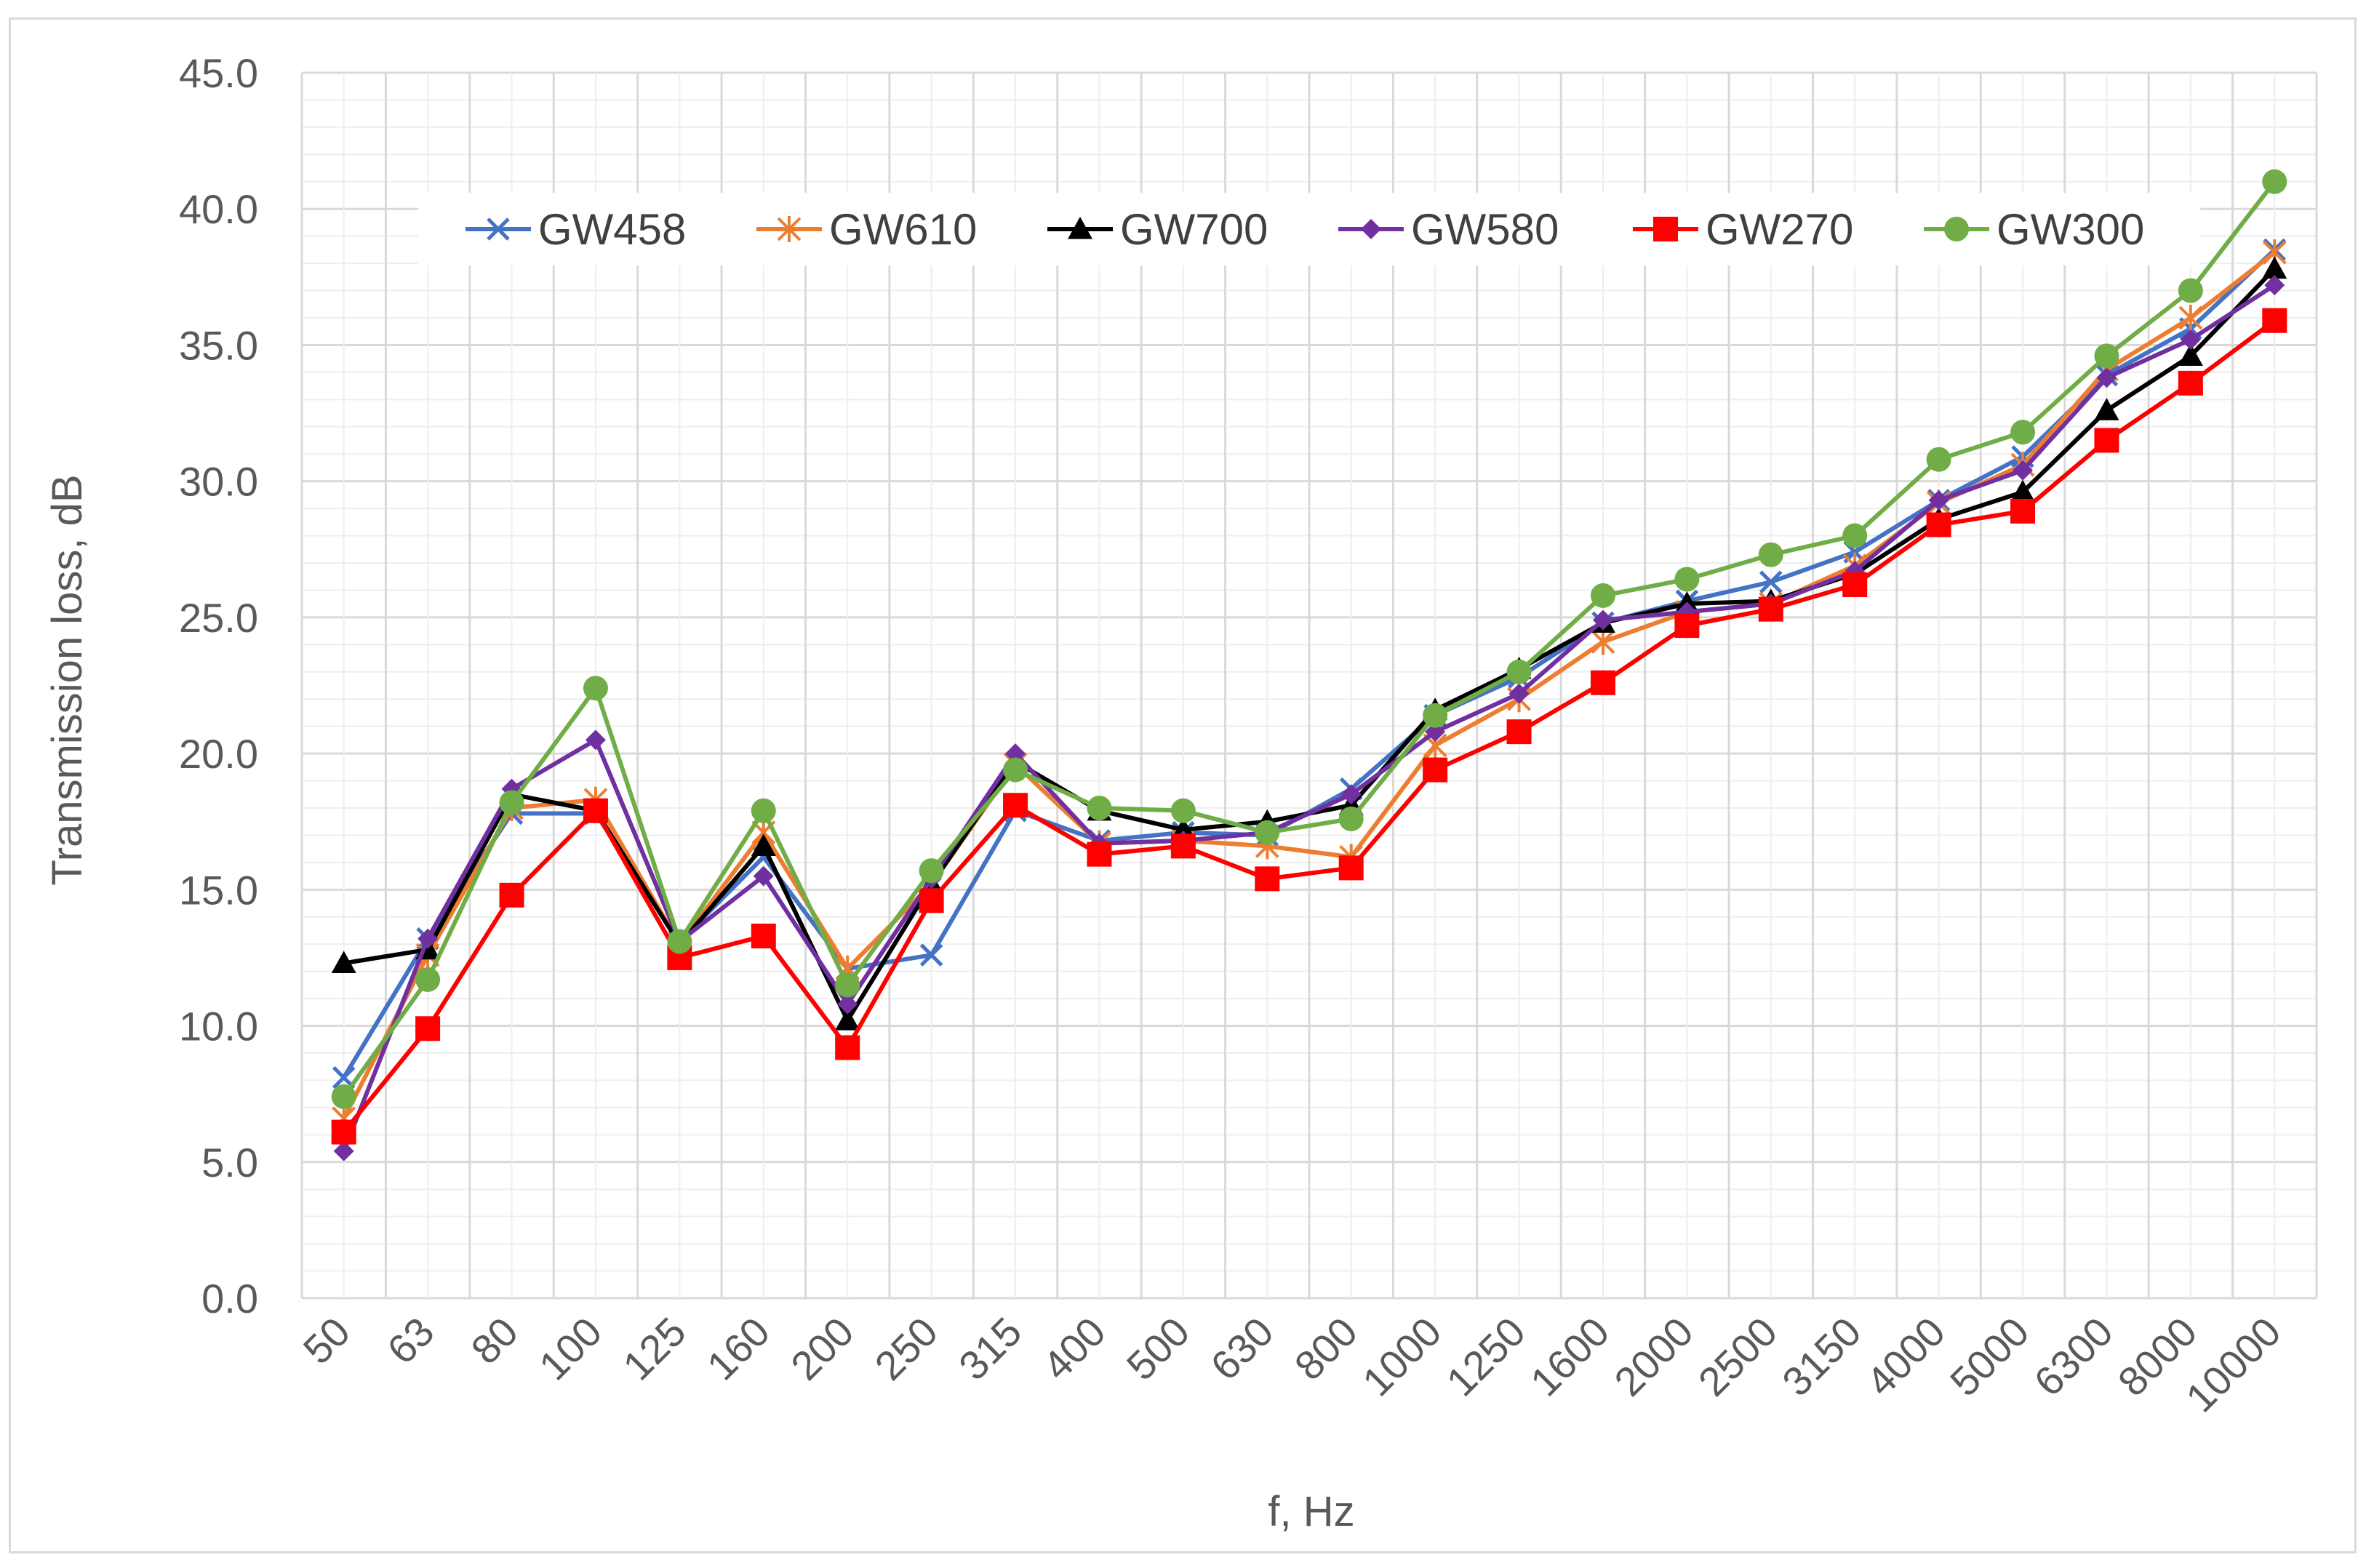 This screenshot has height=1568, width=2374. Describe the element at coordinates (1485, 229) in the screenshot. I see `legend-label: GW580` at that location.